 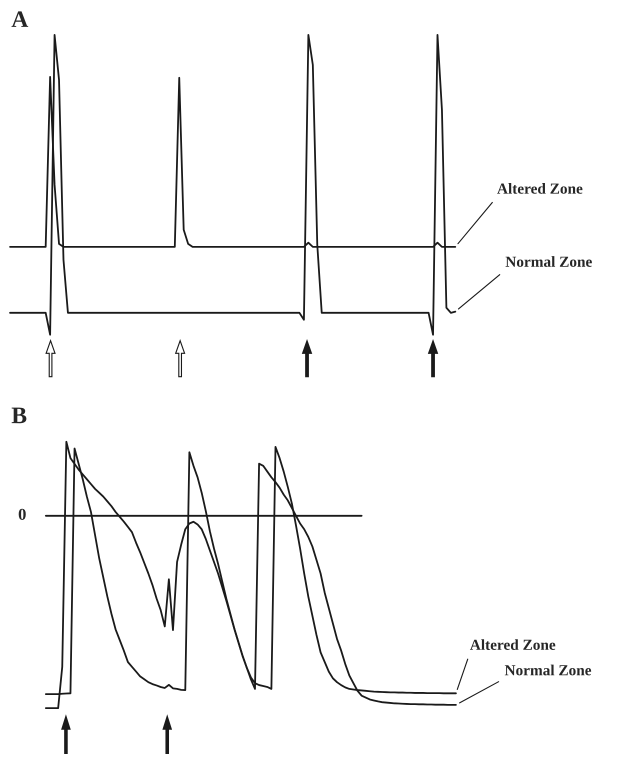 What do you see at coordinates (19, 416) in the screenshot?
I see `chart-title: B` at bounding box center [19, 416].